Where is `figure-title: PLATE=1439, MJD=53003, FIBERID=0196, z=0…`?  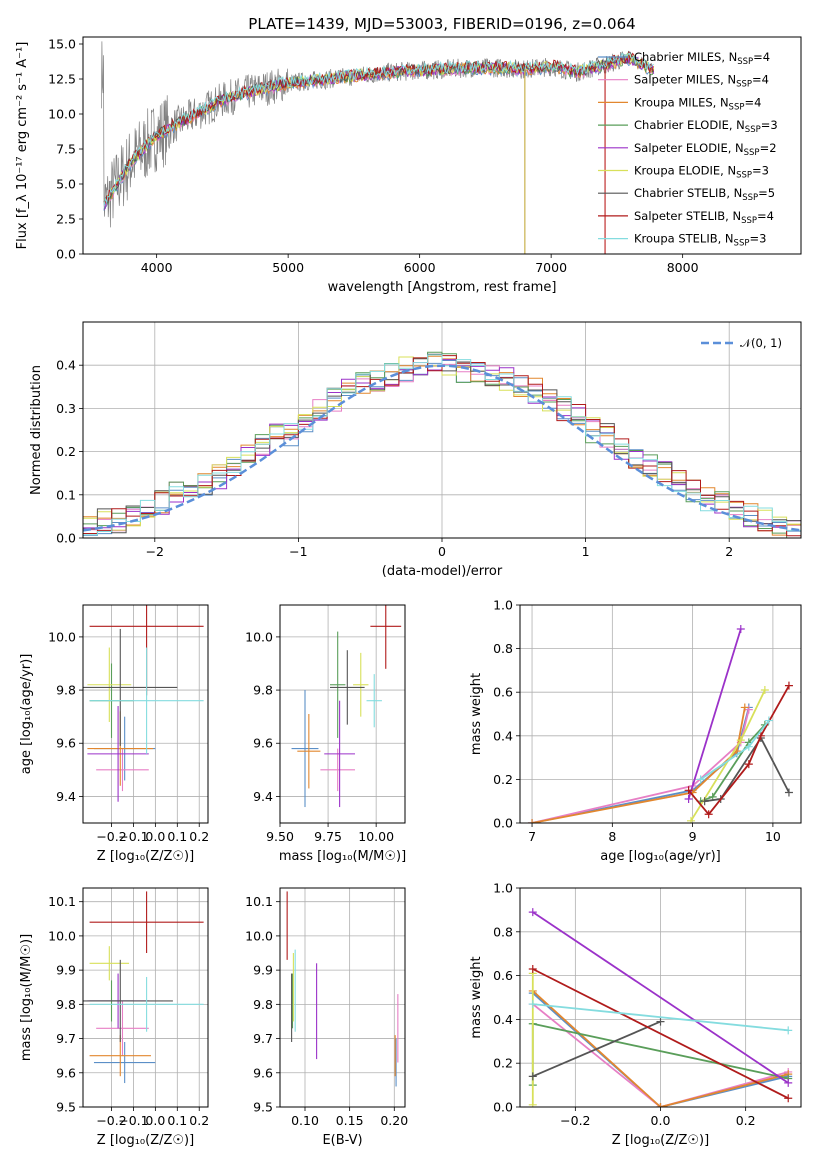
figure-title: PLATE=1439, MJD=53003, FIBERID=0196, z=0… is located at coordinates (441, 24).